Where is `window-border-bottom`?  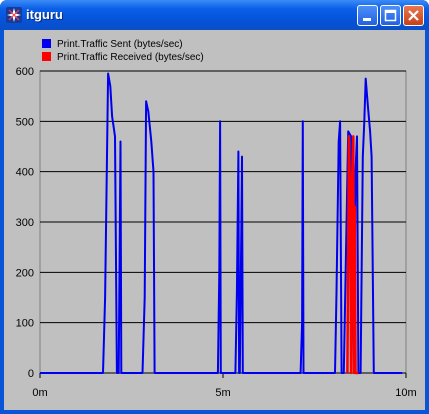 window-border-bottom is located at coordinates (214, 412).